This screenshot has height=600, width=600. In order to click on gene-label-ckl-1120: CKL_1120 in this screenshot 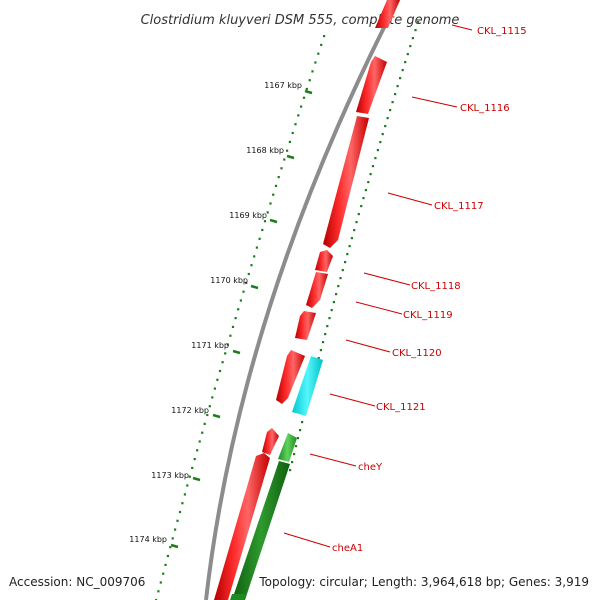, I will do `click(417, 353)`.